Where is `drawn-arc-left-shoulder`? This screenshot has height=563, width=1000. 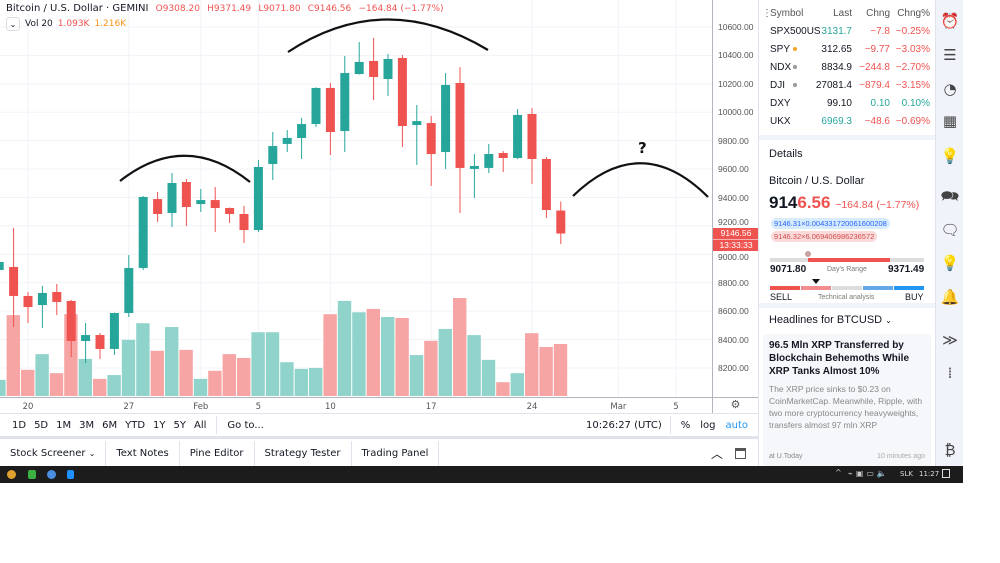 drawn-arc-left-shoulder is located at coordinates (185, 168).